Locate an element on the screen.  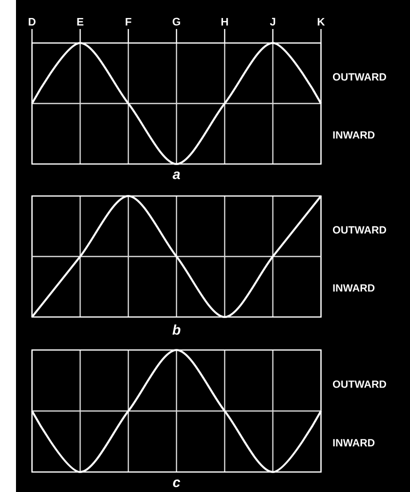
x-tick-label: K is located at coordinates (321, 22).